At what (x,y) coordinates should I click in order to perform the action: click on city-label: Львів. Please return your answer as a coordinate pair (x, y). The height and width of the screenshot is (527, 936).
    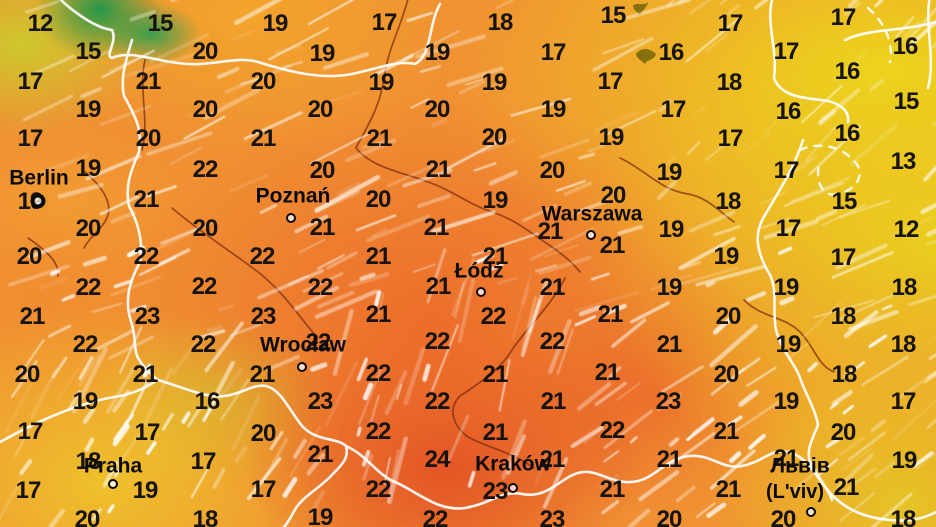
    Looking at the image, I should click on (800, 466).